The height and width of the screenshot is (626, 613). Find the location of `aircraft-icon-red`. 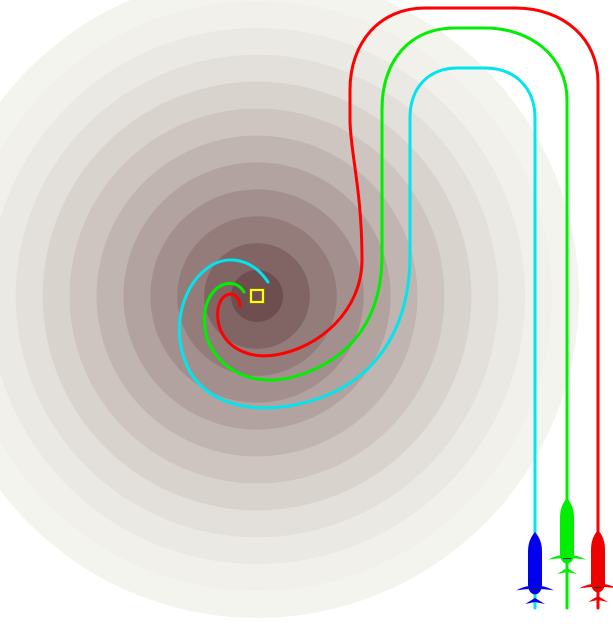

aircraft-icon-red is located at coordinates (596, 566).